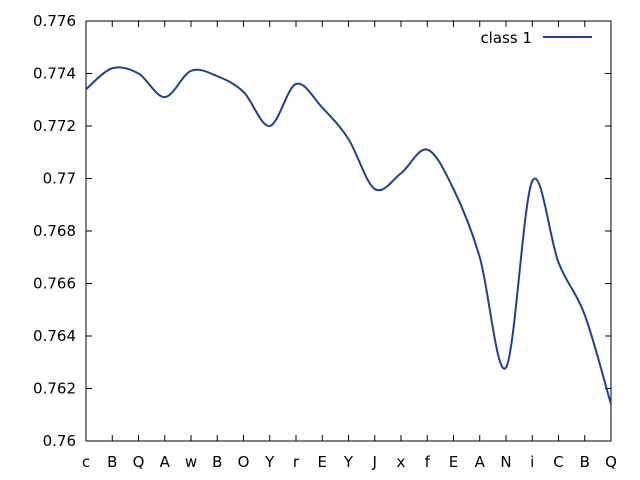 This screenshot has width=640, height=480. What do you see at coordinates (532, 462) in the screenshot?
I see `x-tick-label: i` at bounding box center [532, 462].